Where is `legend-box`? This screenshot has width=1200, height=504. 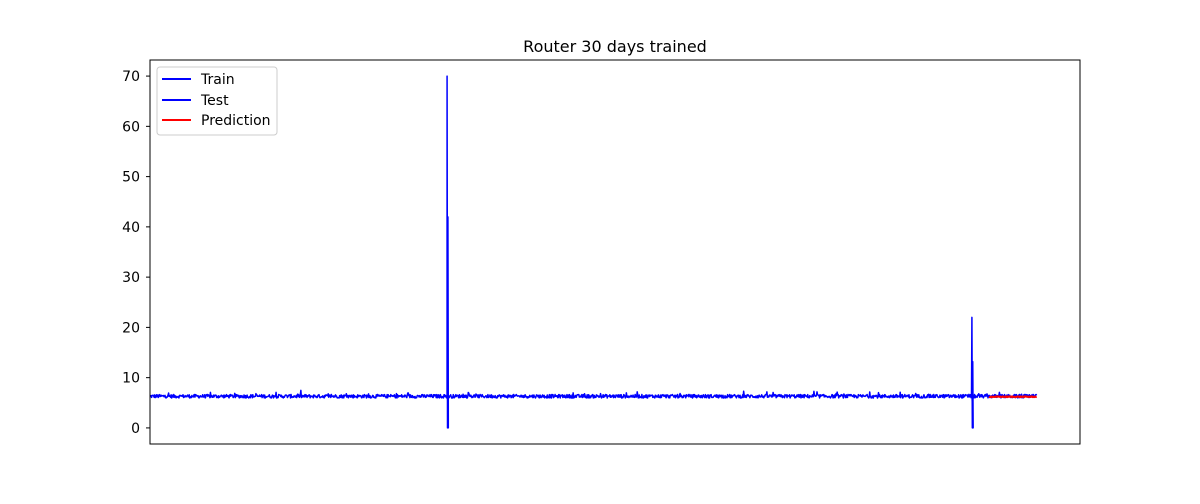
legend-box is located at coordinates (217, 101).